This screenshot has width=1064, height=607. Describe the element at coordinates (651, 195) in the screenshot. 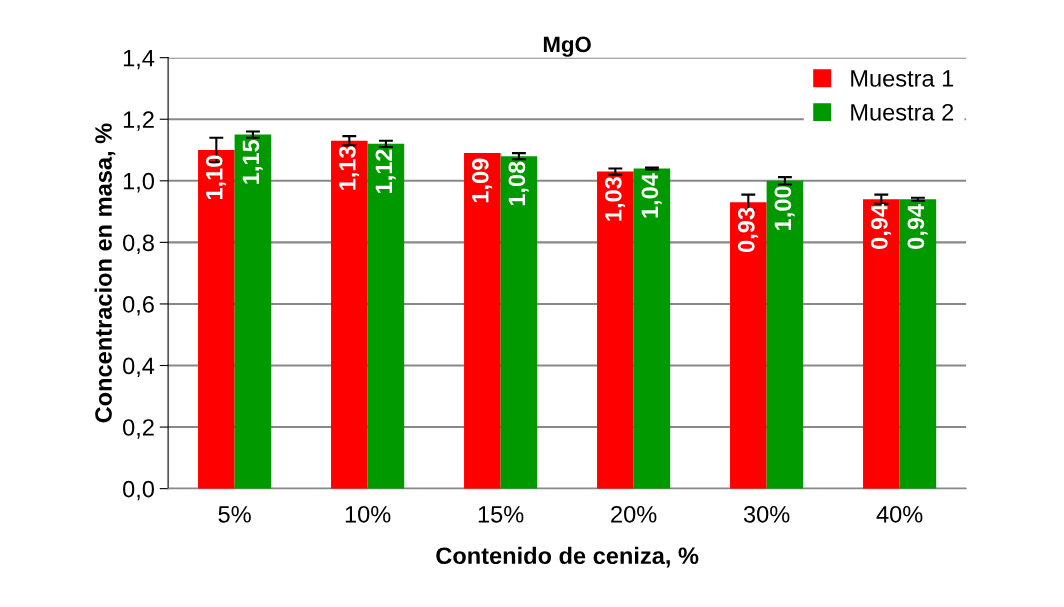

I see `data-label: 1,04` at that location.